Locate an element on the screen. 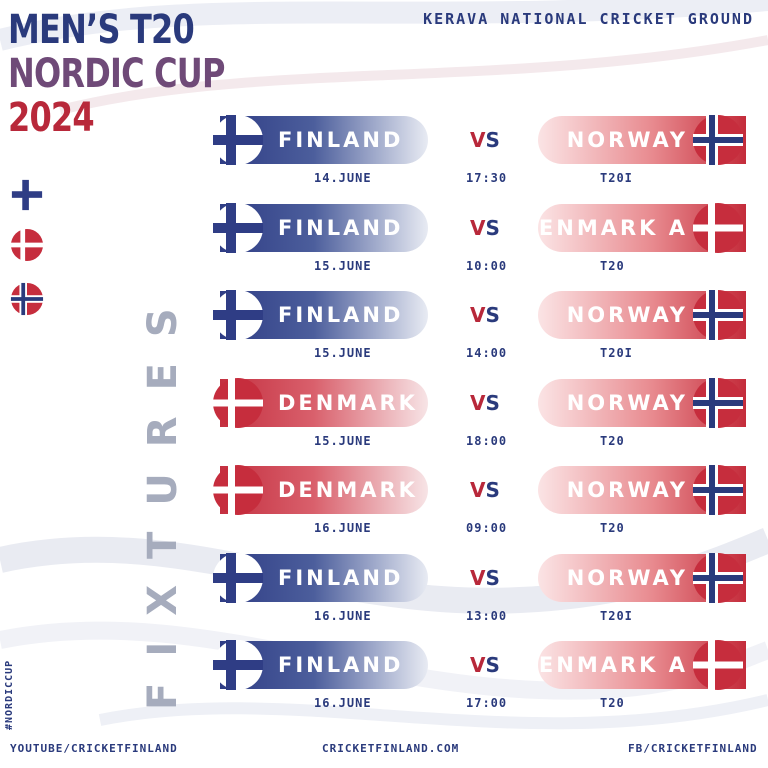 The height and width of the screenshot is (768, 768). title-line-3: 2024 is located at coordinates (51, 118).